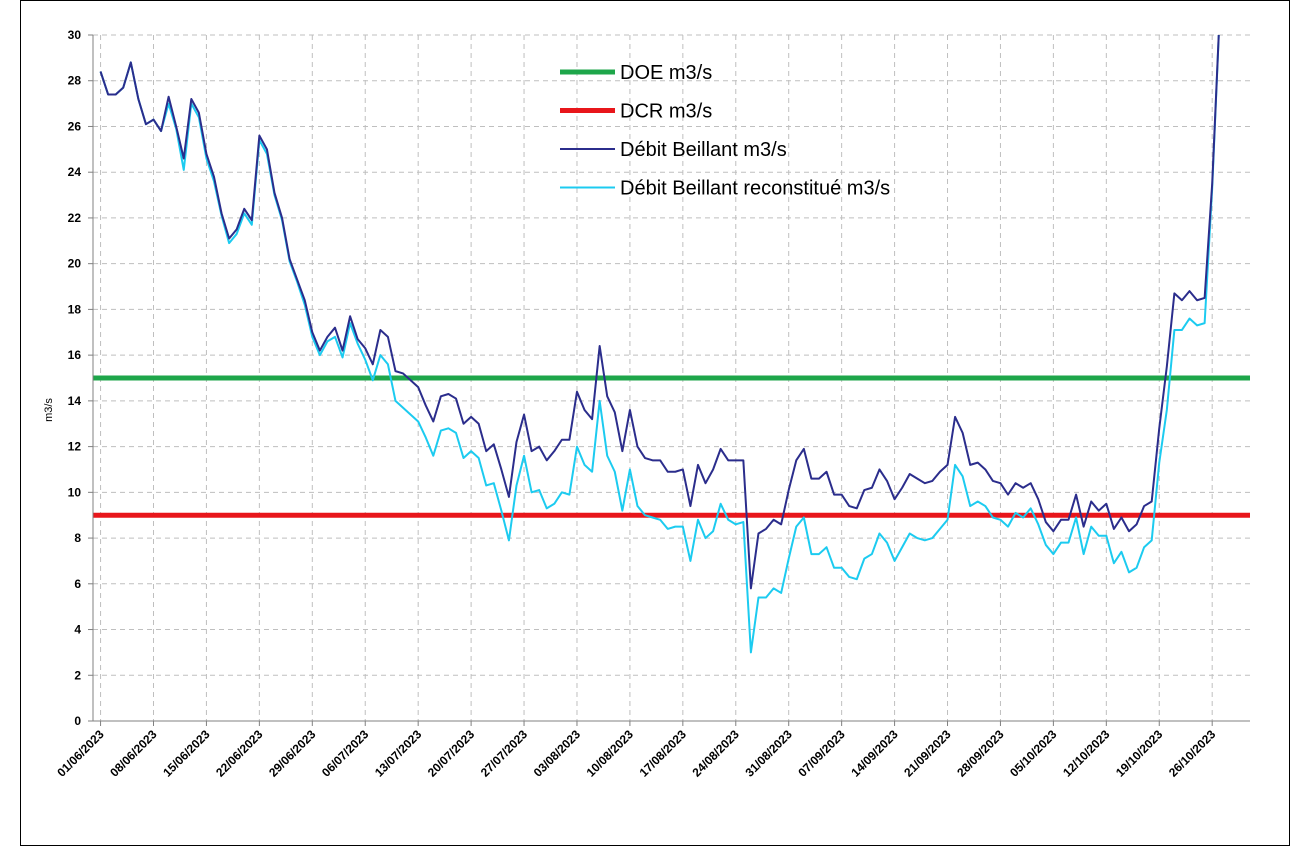 This screenshot has width=1291, height=851. I want to click on y-tick-label: 0, so click(77, 721).